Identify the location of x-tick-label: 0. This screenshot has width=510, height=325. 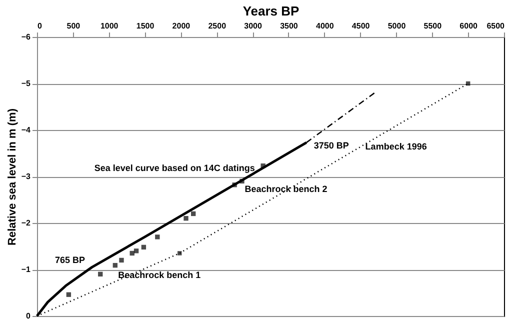
(40, 26).